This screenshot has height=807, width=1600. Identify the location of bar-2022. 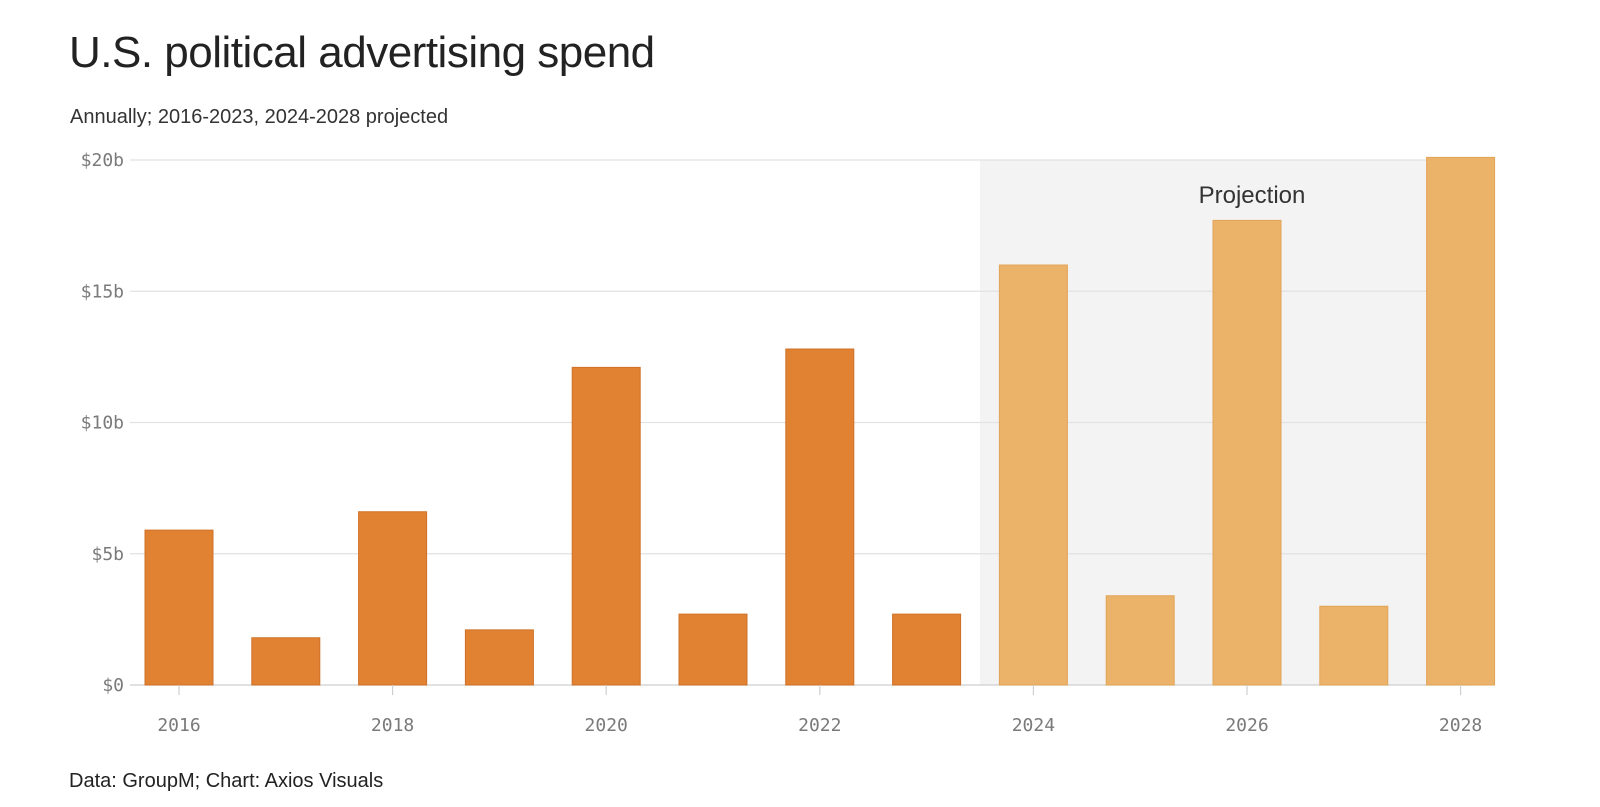
(820, 517).